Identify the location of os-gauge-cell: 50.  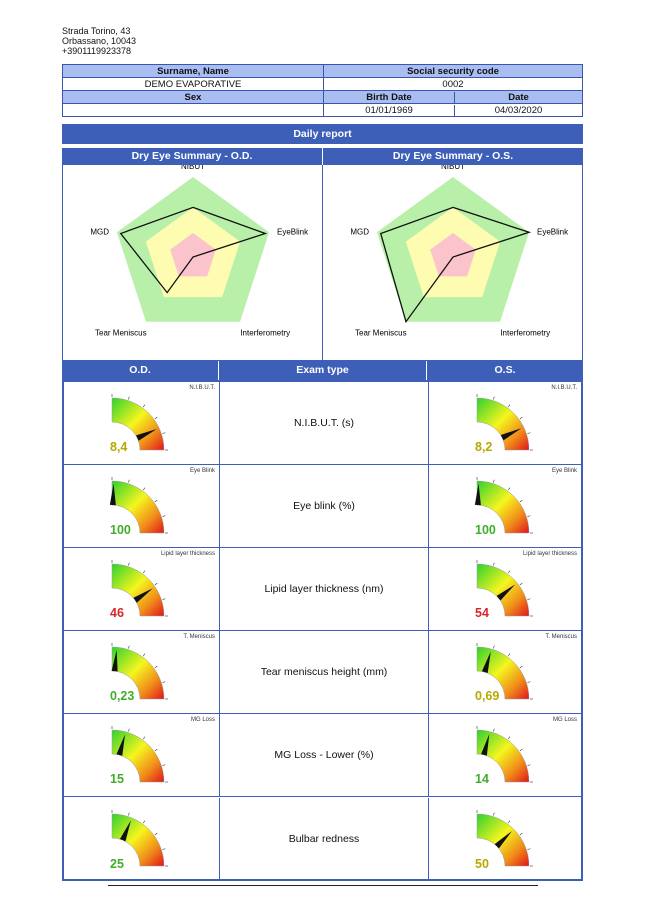
(505, 839).